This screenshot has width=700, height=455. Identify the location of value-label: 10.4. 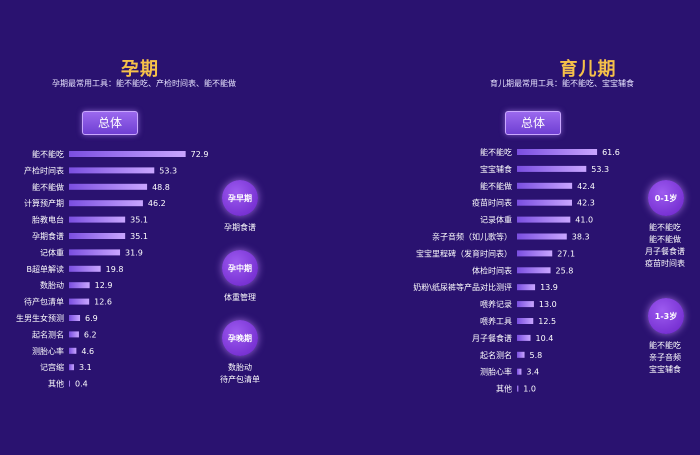
(545, 338).